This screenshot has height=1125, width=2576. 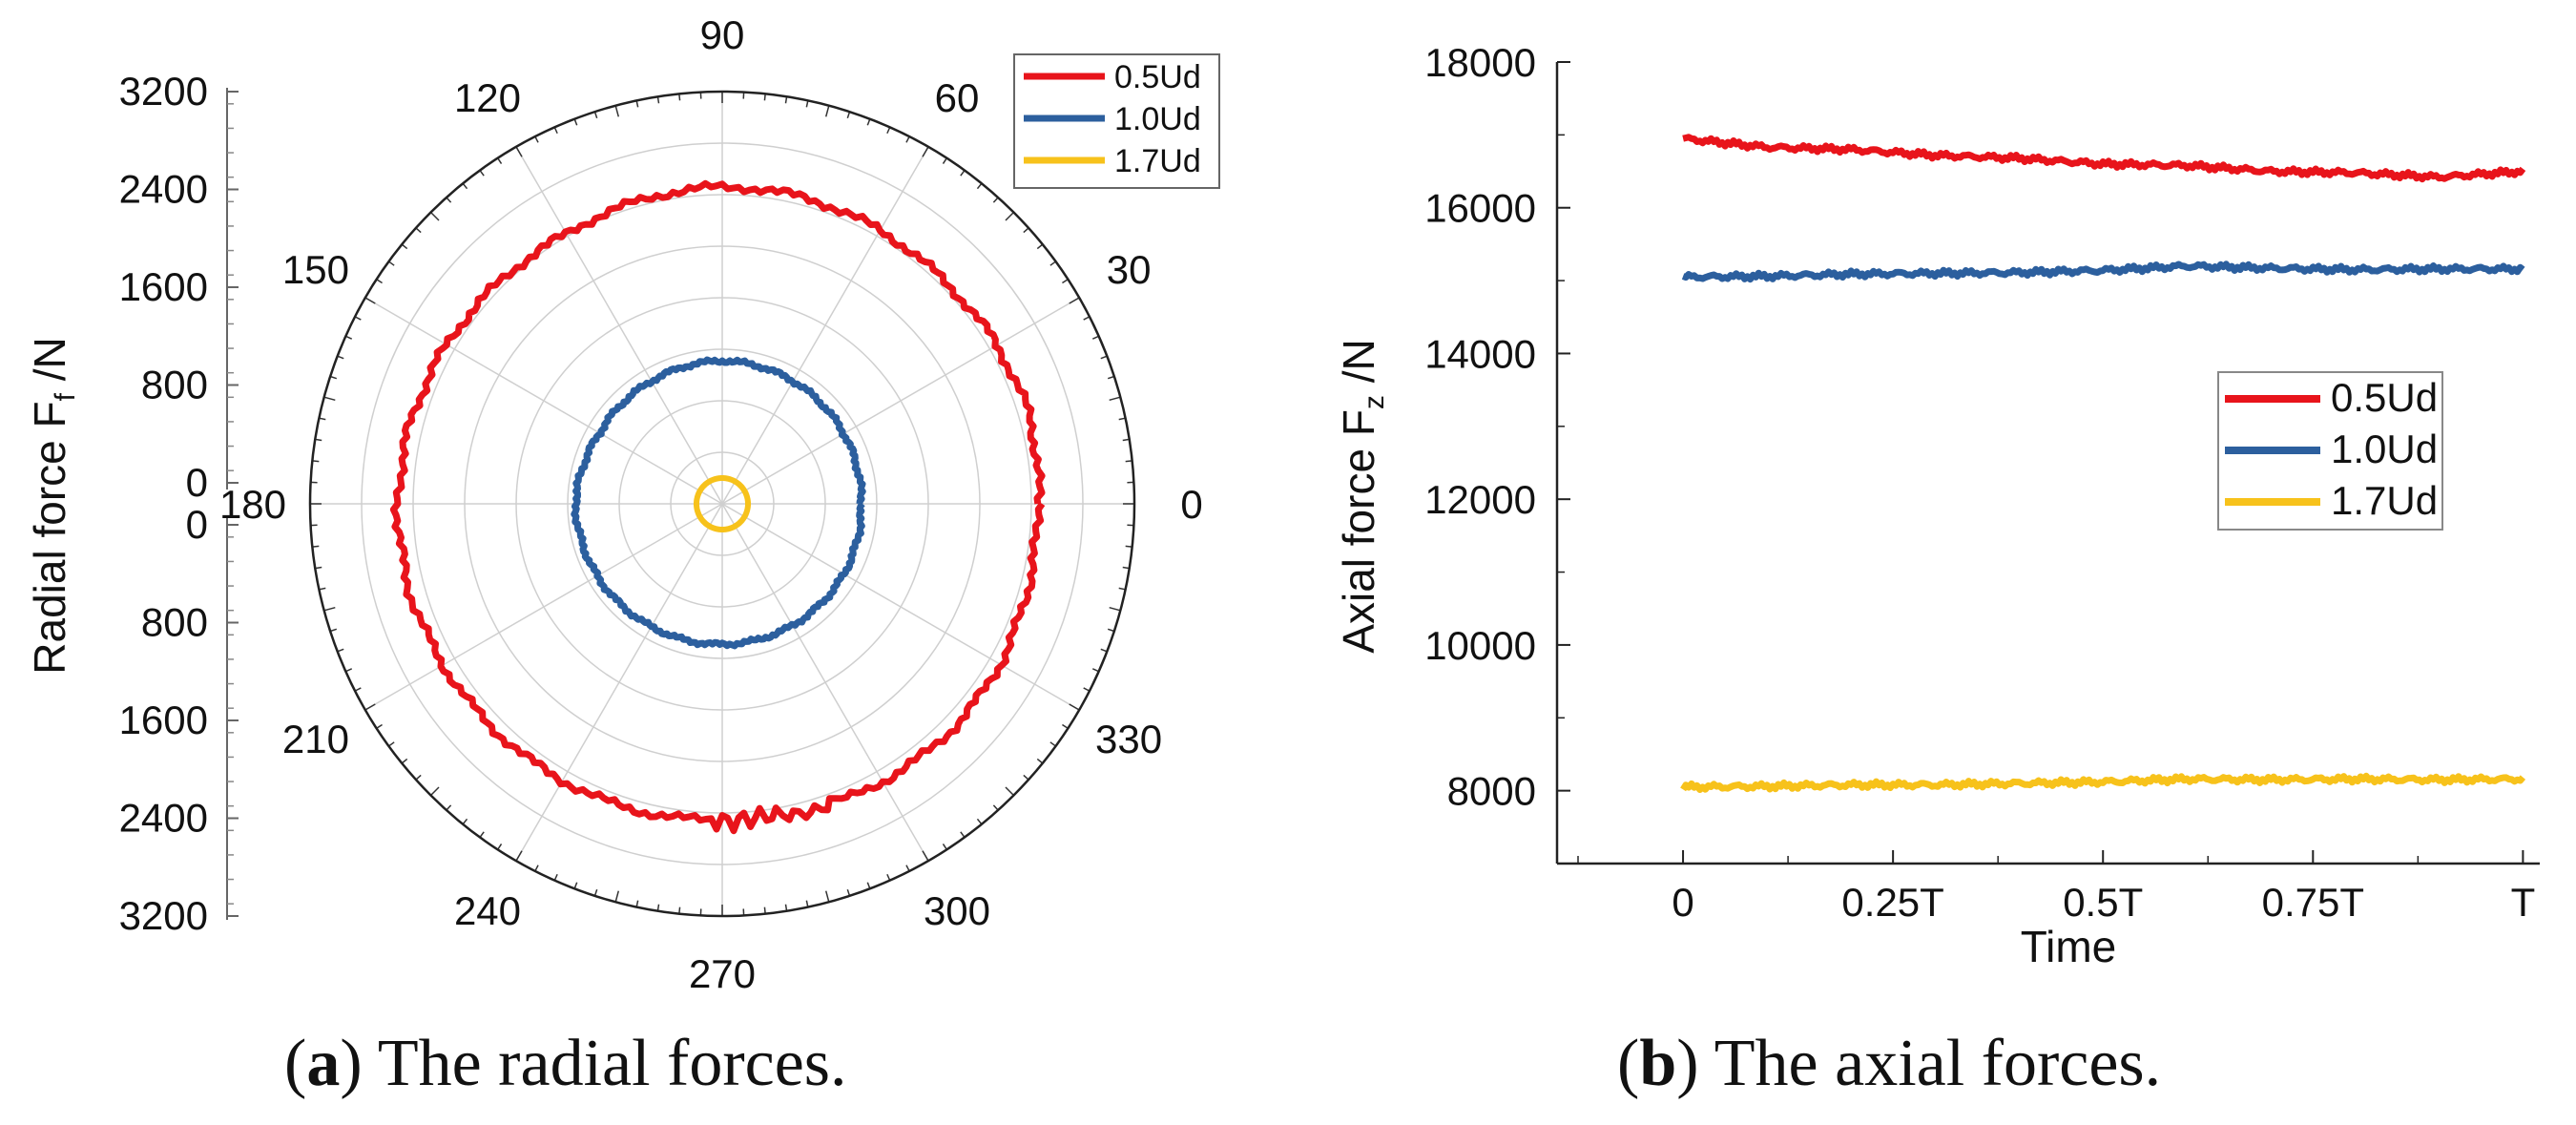 What do you see at coordinates (1129, 270) in the screenshot?
I see `polar-angle-label-30: 30` at bounding box center [1129, 270].